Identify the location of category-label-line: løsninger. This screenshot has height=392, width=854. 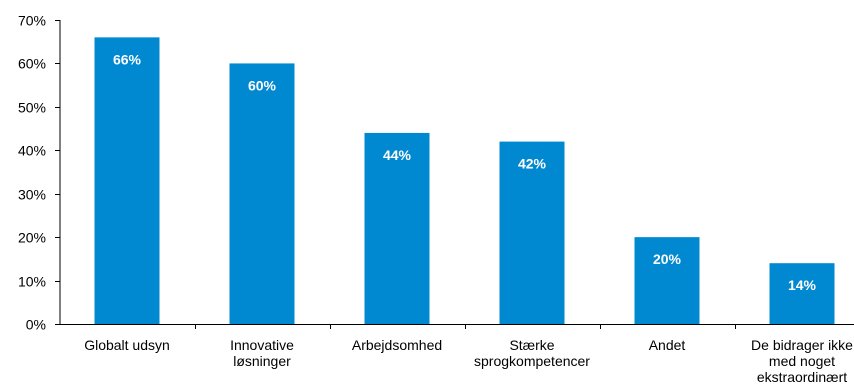
(262, 361).